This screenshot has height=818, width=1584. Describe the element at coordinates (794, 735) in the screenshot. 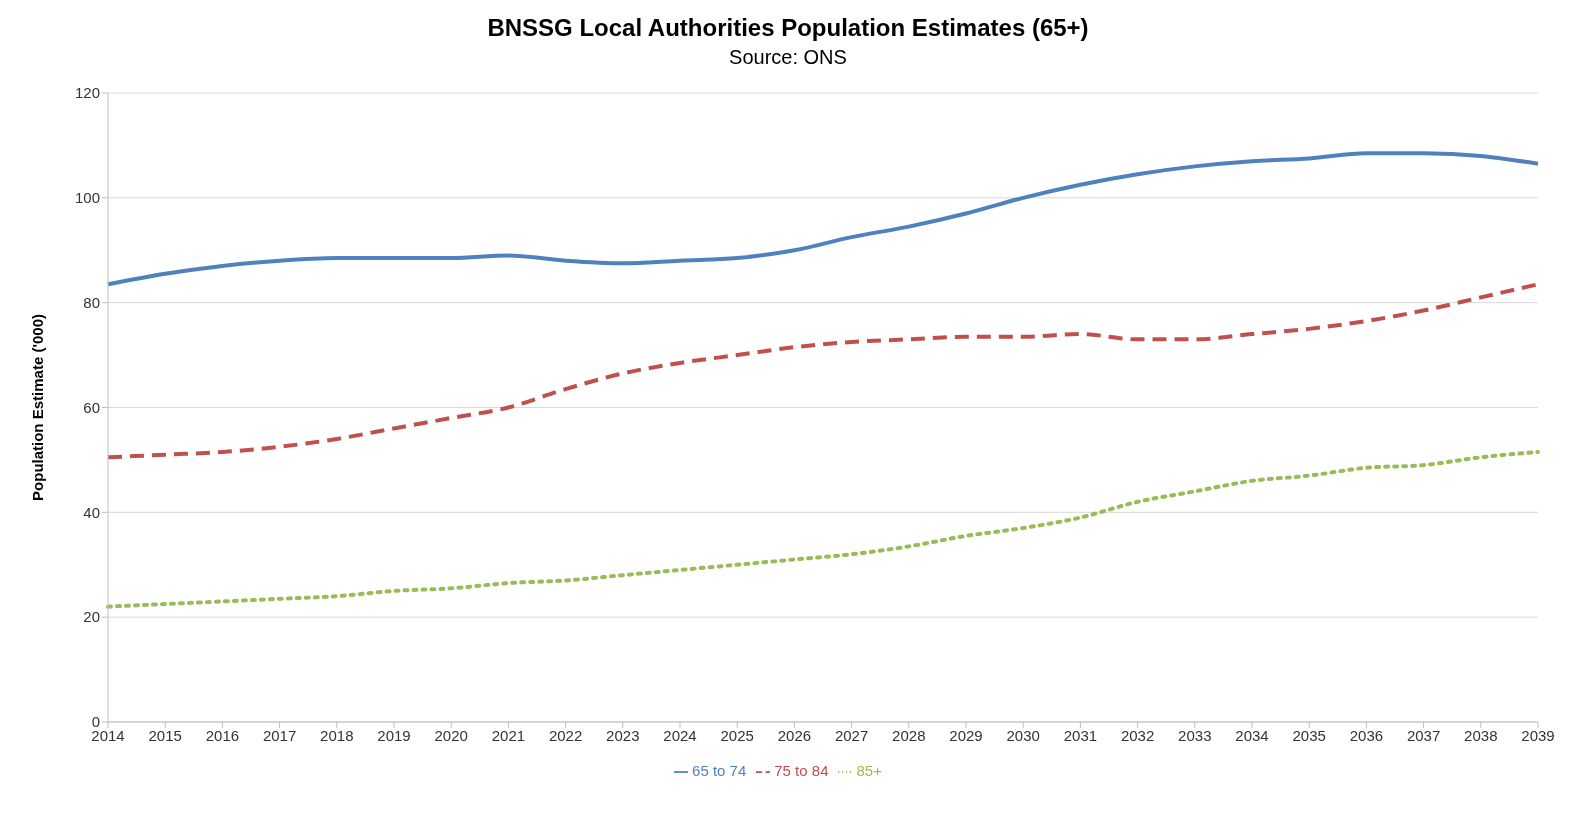

I see `x-tick-label: 2026` at that location.